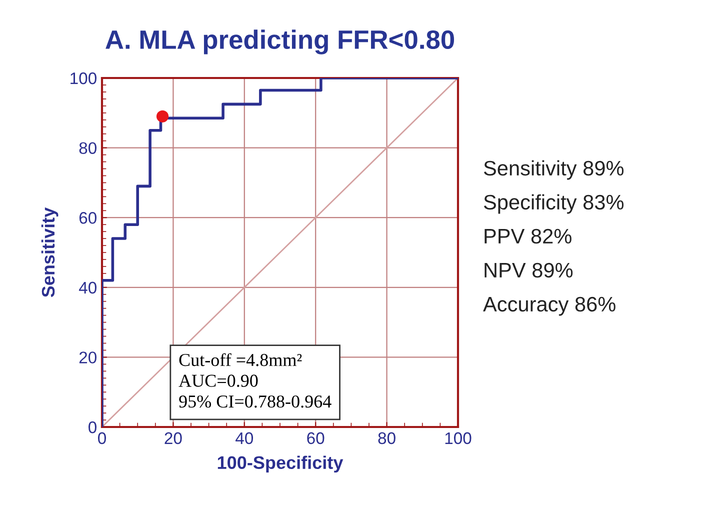  What do you see at coordinates (102, 438) in the screenshot?
I see `x-tick-label: 0` at bounding box center [102, 438].